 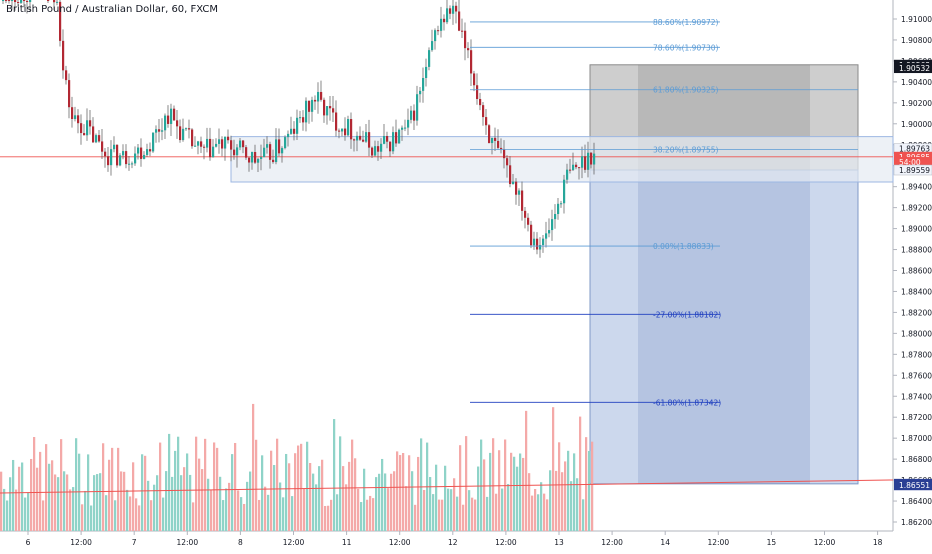 I want to click on x-tick-label: 8, so click(x=240, y=542).